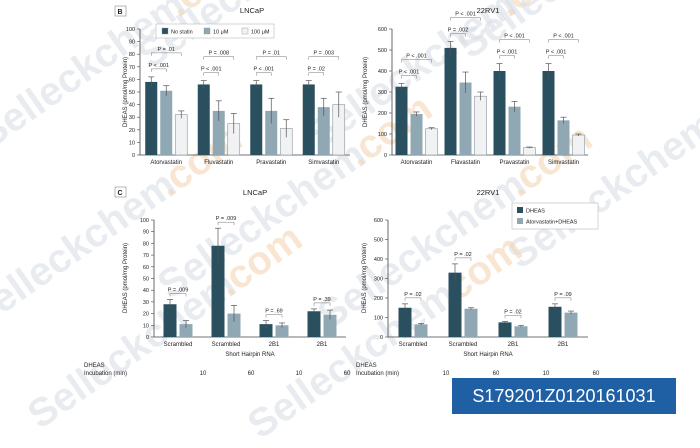 The height and width of the screenshot is (448, 700). I want to click on legend-label: DHEAS, so click(535, 212).